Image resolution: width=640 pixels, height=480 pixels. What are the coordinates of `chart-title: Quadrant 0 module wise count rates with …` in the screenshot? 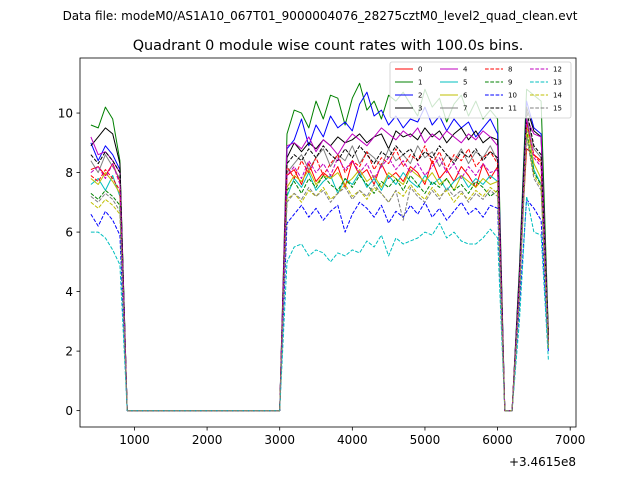 It's located at (328, 46).